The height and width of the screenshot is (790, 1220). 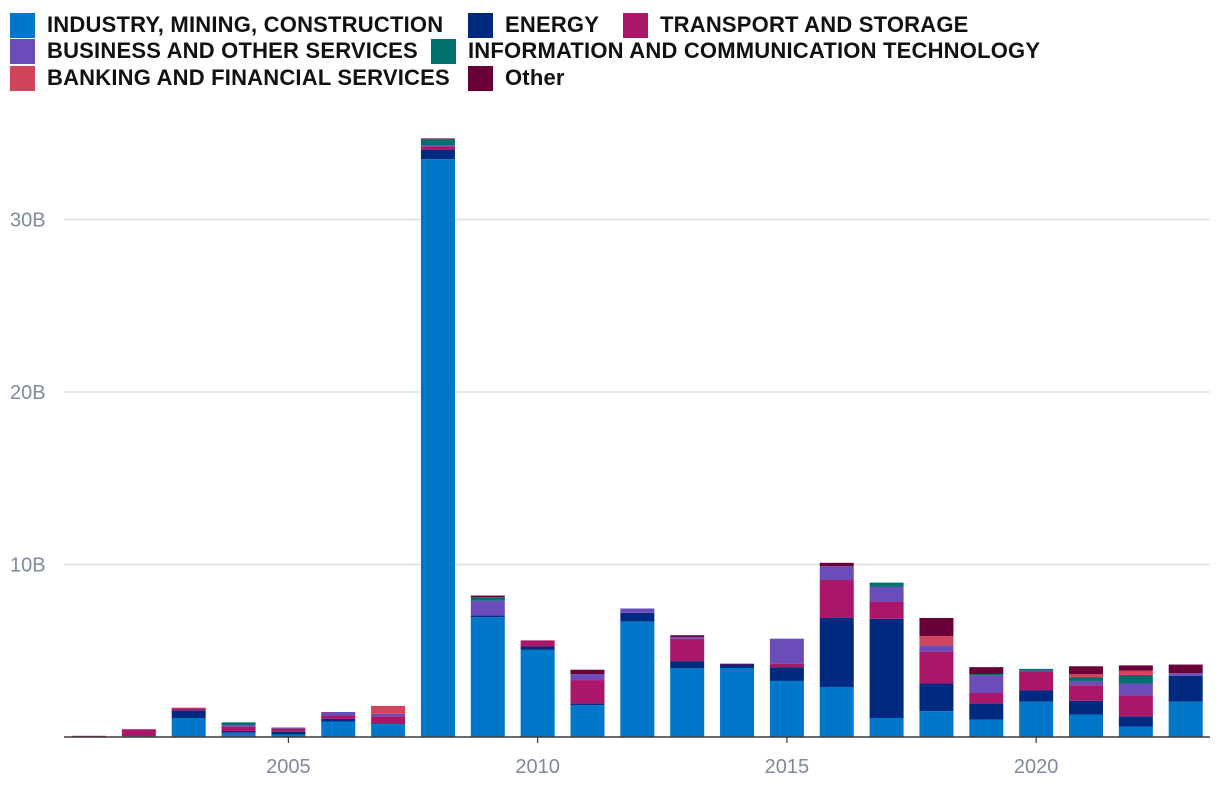 I want to click on legend-item-transport: TRANSPORT AND STORAGE, so click(x=796, y=25).